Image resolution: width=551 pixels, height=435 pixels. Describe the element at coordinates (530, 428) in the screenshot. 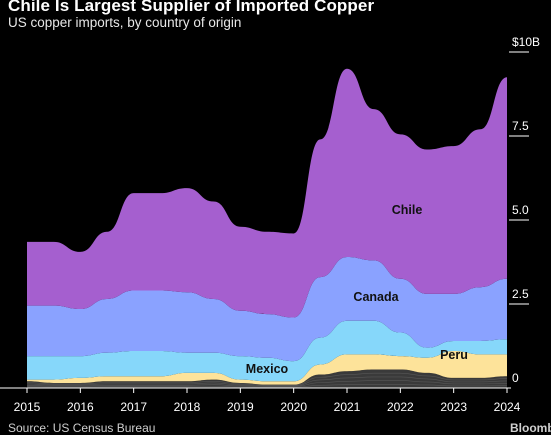

I see `brand-logo: Bloomberg` at that location.